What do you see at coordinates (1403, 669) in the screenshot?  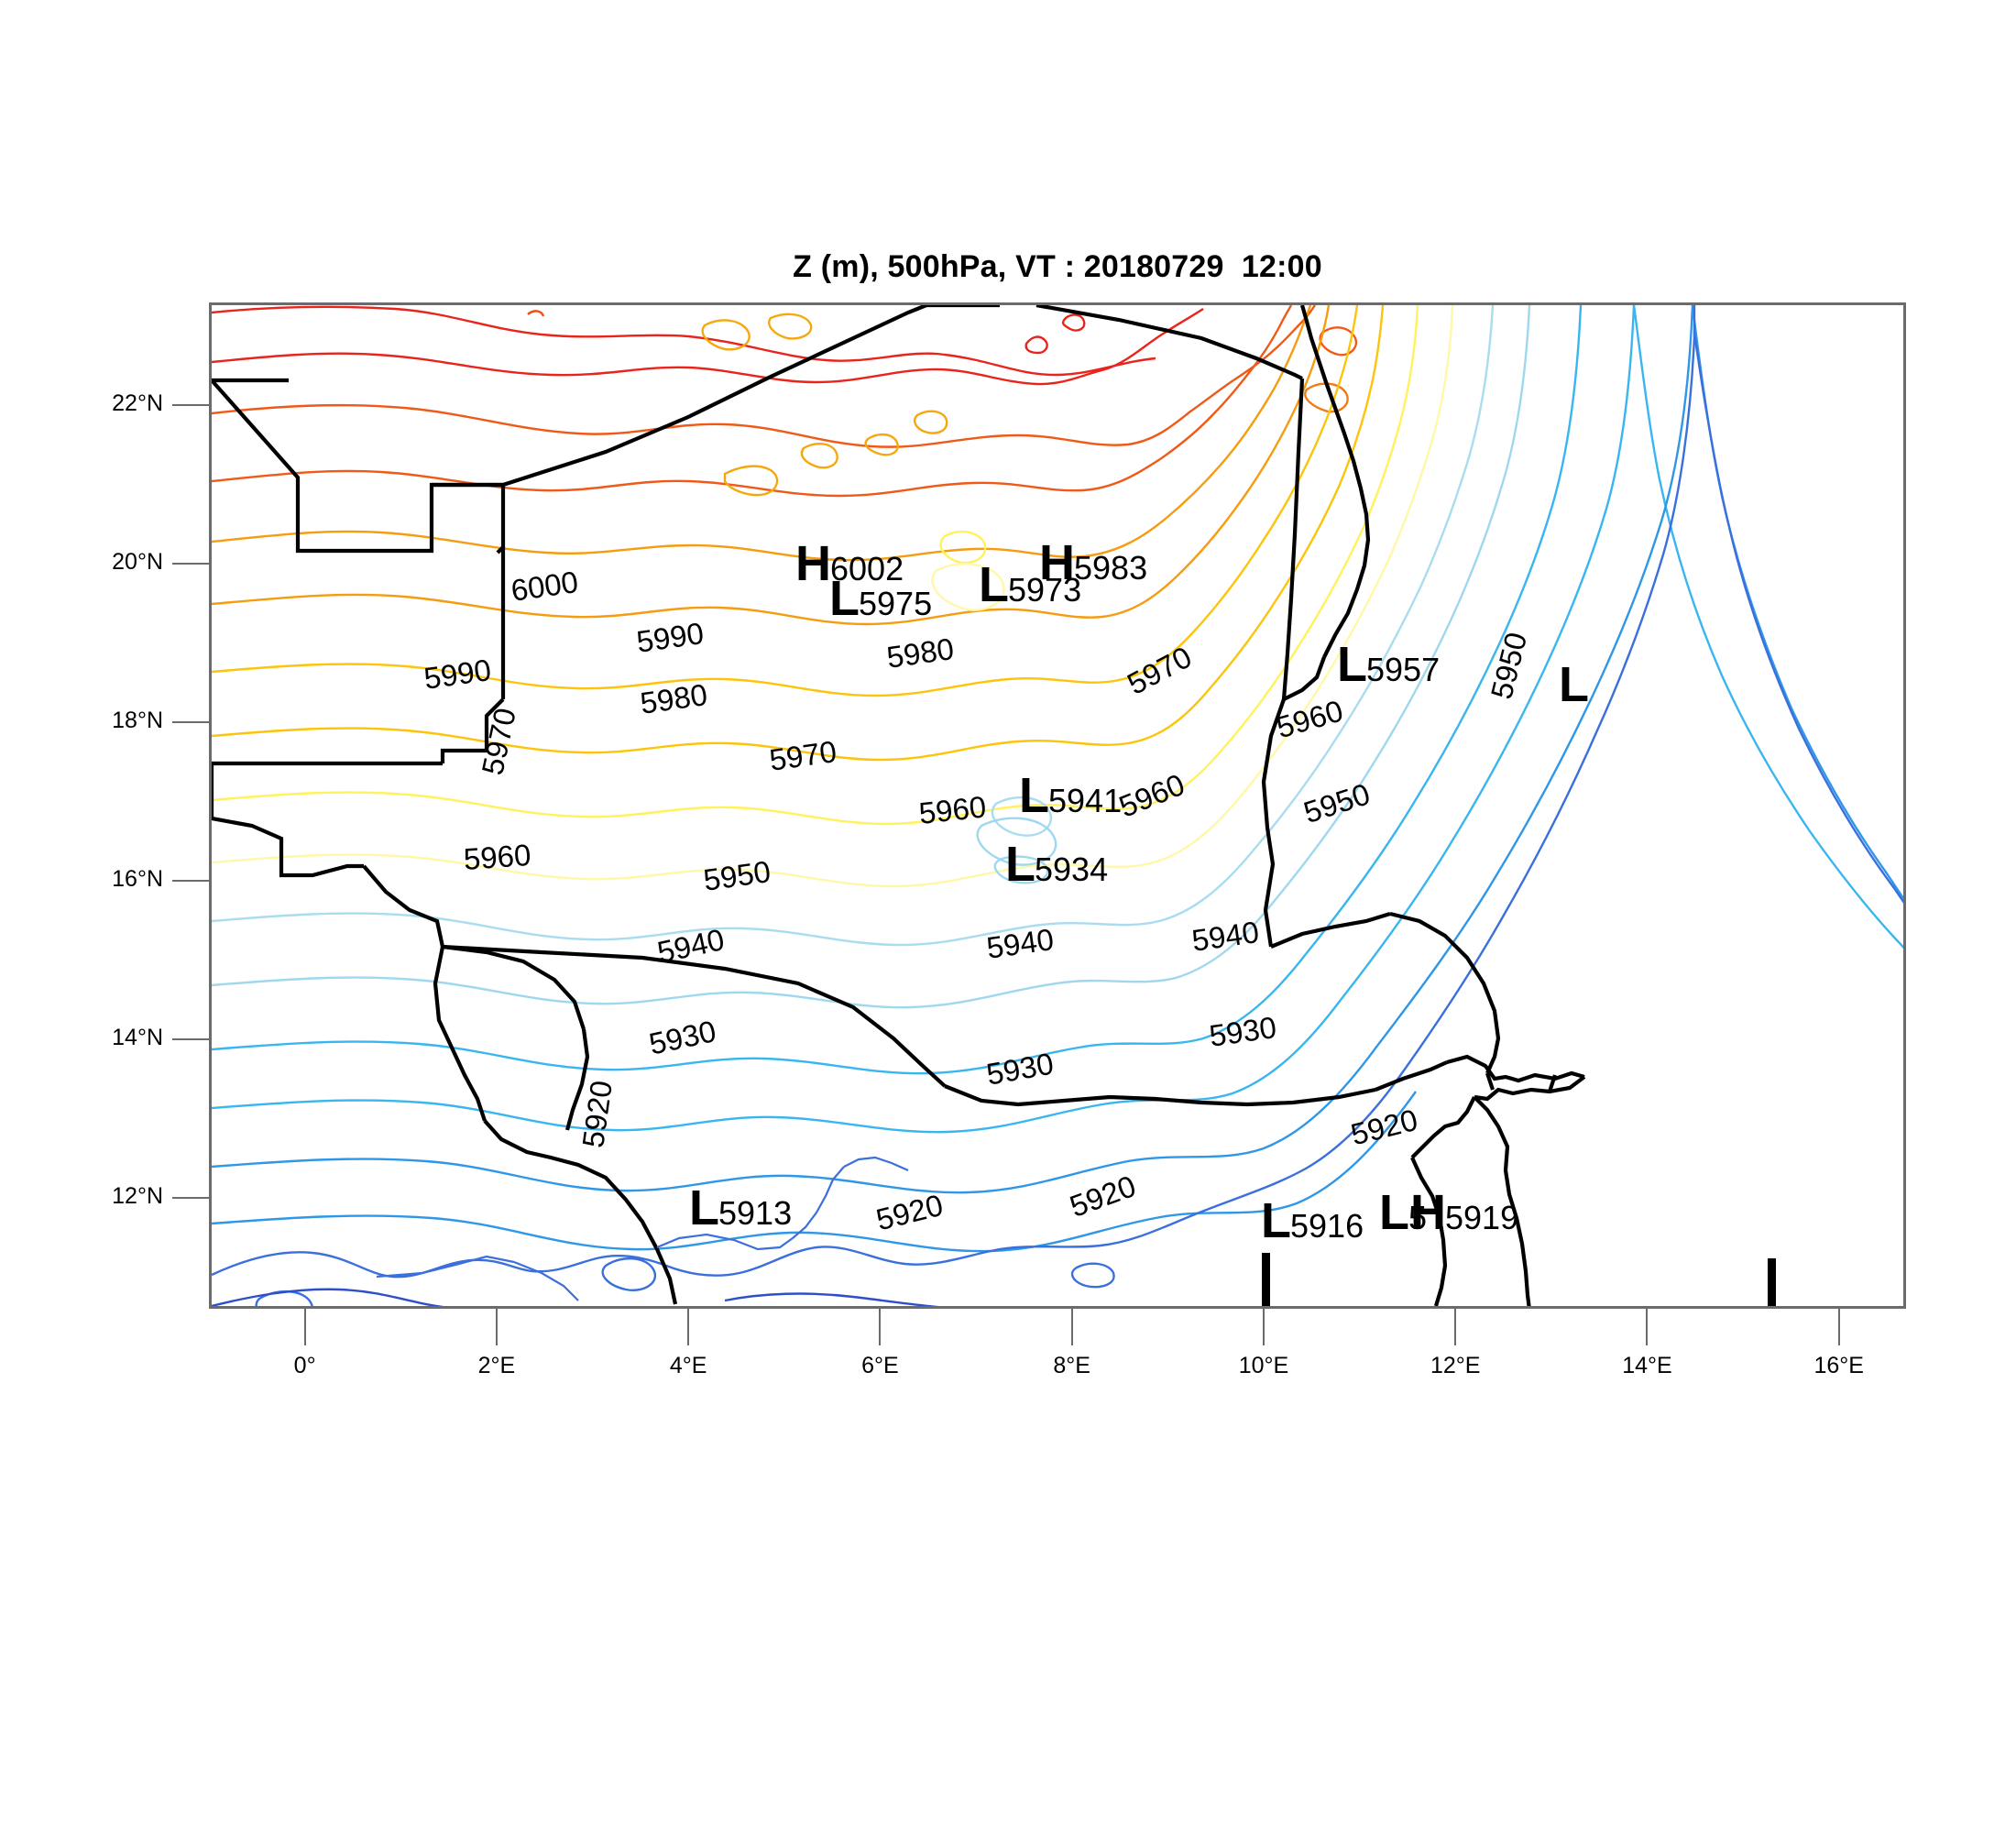 I see `centre-value: 5957` at bounding box center [1403, 669].